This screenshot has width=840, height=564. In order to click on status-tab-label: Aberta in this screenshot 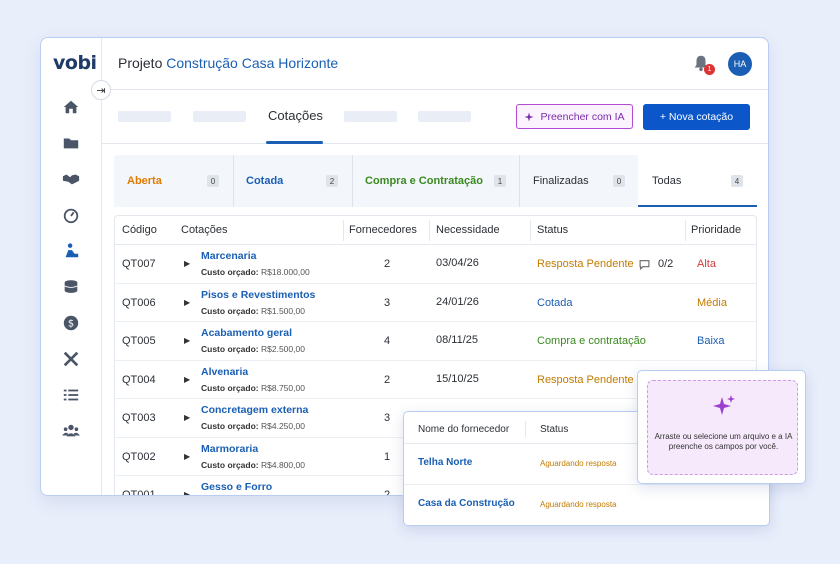, I will do `click(144, 181)`.